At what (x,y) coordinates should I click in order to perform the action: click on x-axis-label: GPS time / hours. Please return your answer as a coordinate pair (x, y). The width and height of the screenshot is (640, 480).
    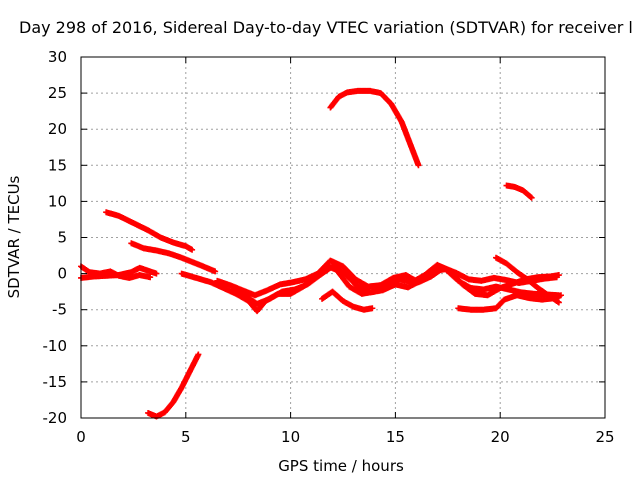
    Looking at the image, I should click on (341, 466).